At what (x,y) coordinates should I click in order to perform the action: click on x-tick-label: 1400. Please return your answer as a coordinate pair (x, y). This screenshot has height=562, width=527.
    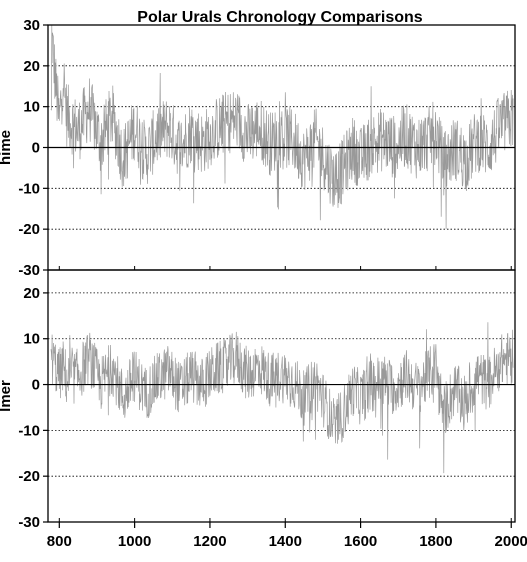
    Looking at the image, I should click on (285, 541).